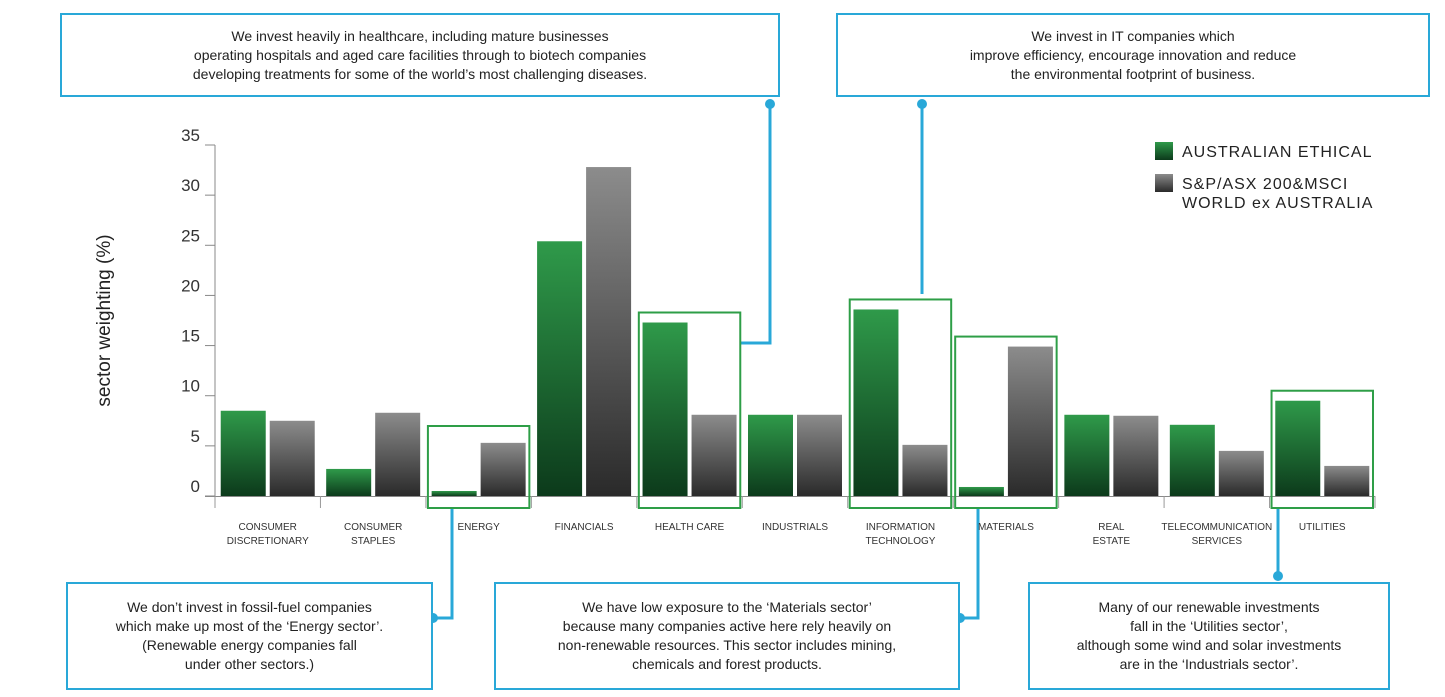  What do you see at coordinates (1216, 534) in the screenshot?
I see `x-tick-label-telecommunication-services: TELECOMMUNICATION SERVICES` at bounding box center [1216, 534].